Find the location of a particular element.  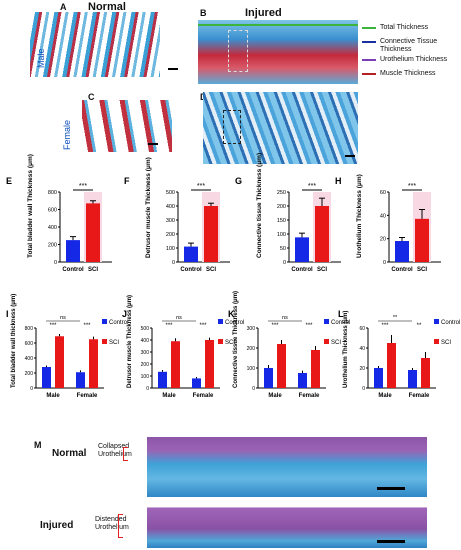

tick-label-l: 20 is located at coordinates (362, 369).